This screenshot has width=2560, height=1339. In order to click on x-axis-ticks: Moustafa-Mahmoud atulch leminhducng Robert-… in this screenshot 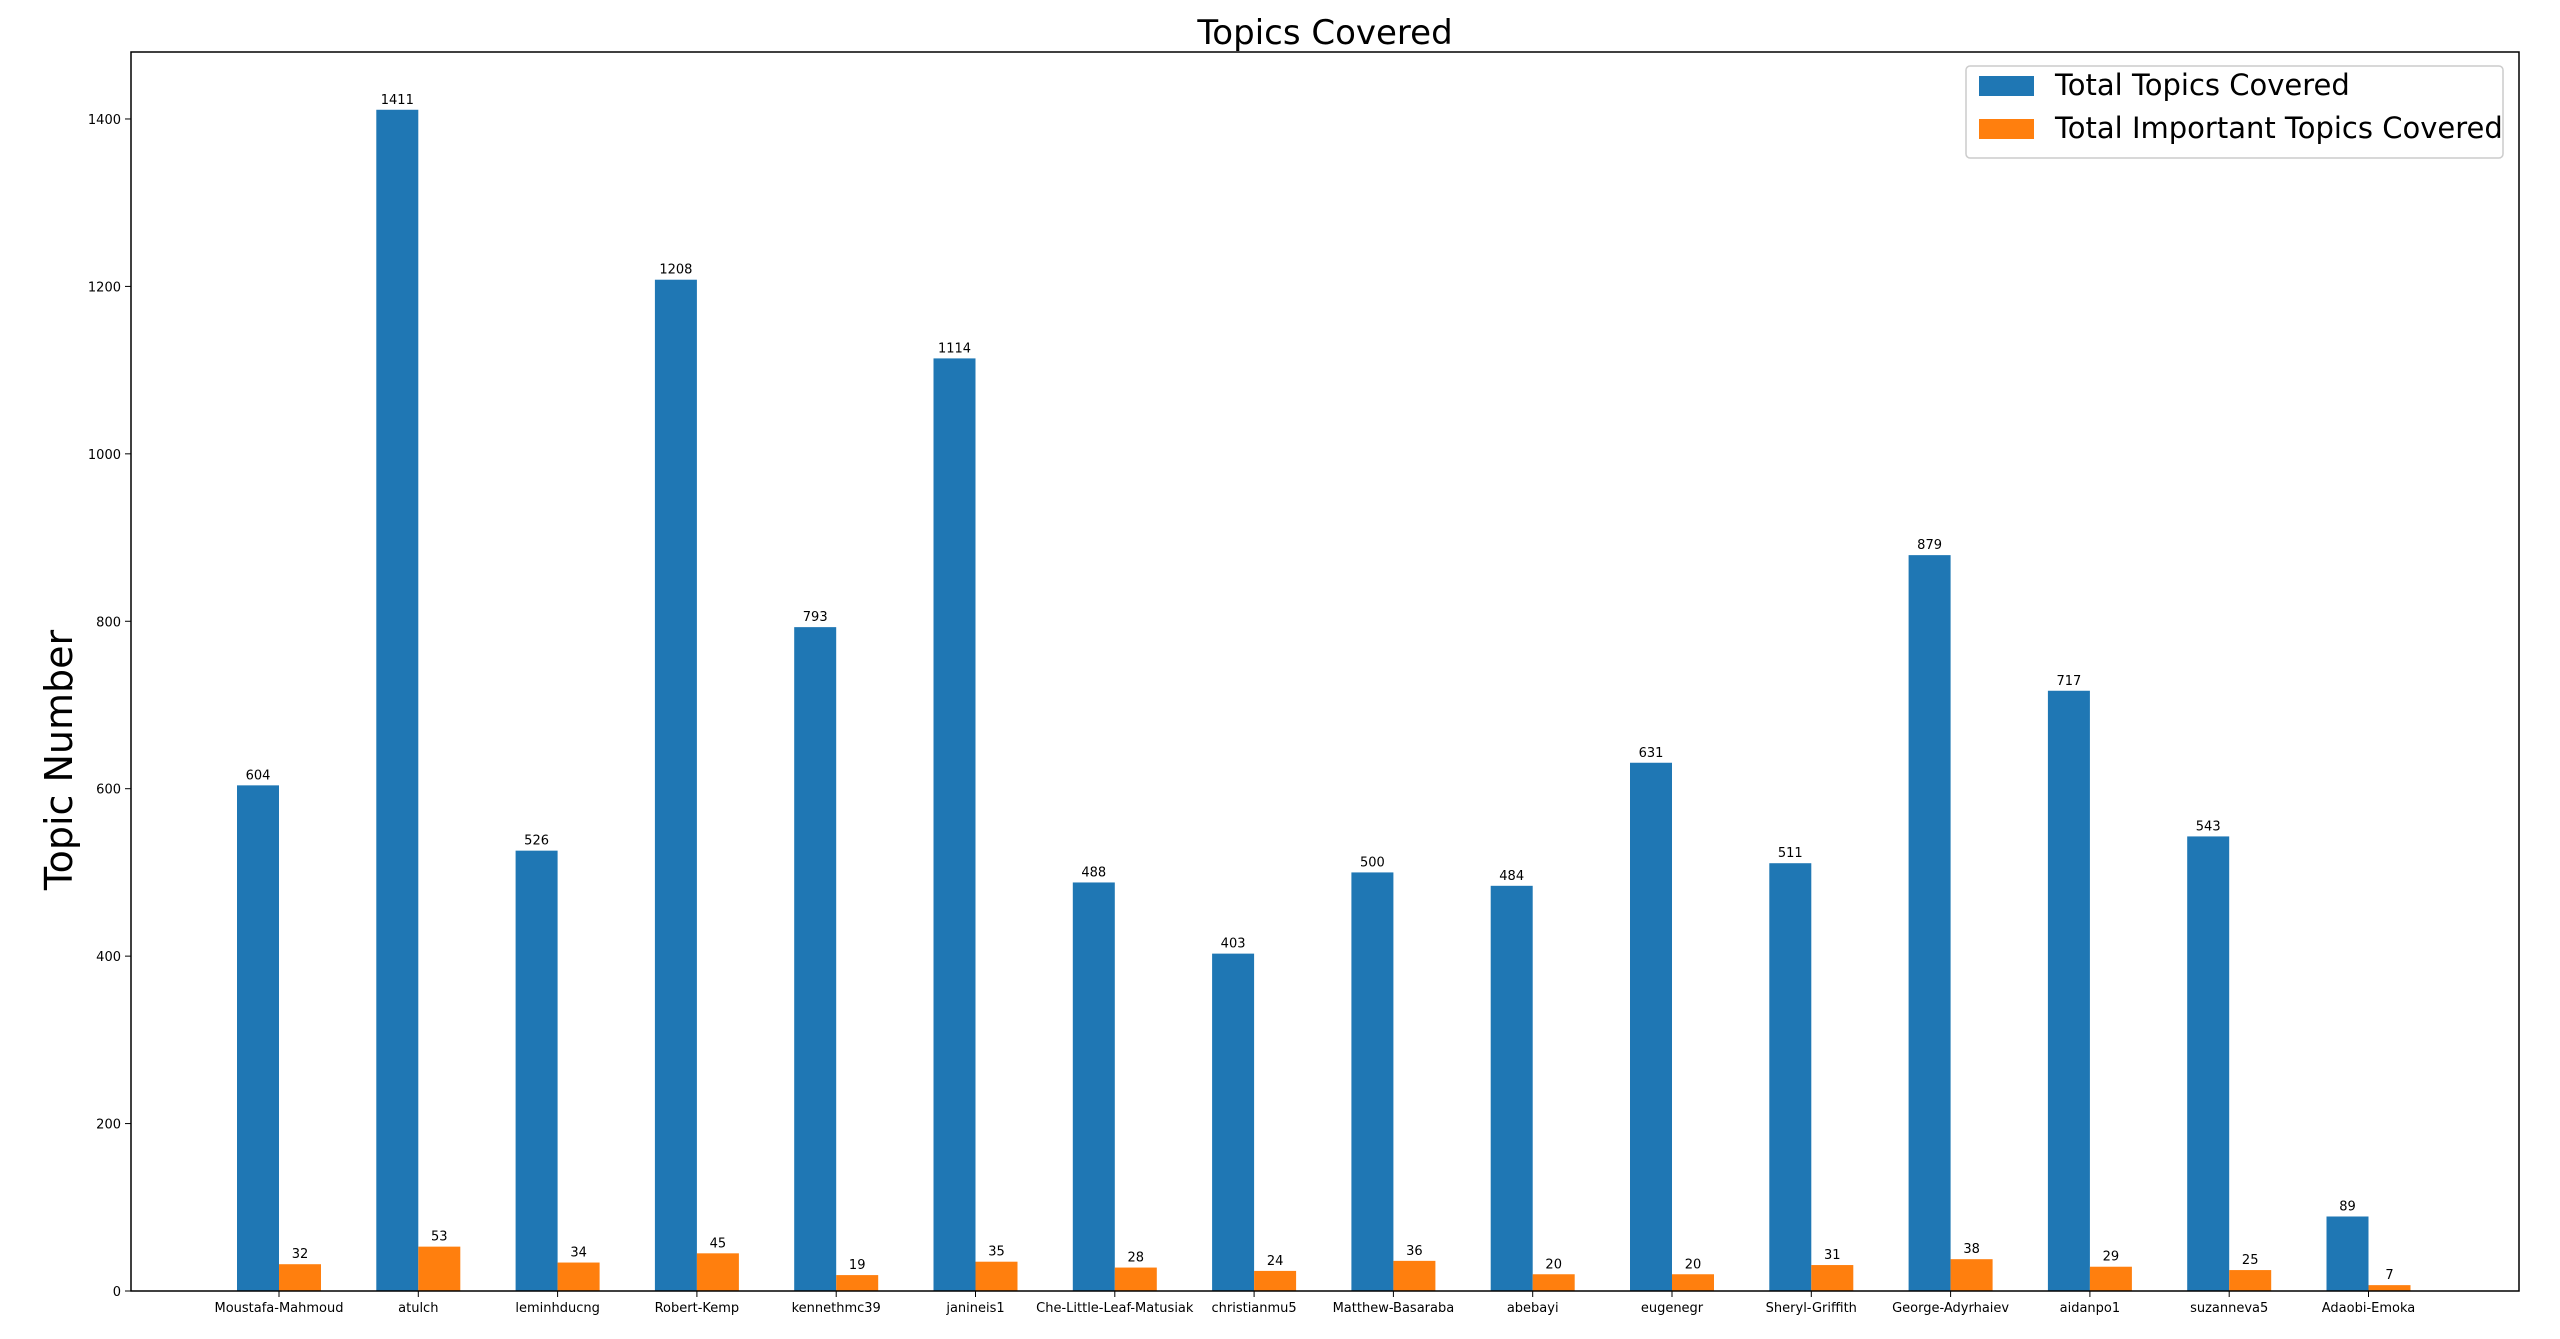, I will do `click(1314, 1303)`.